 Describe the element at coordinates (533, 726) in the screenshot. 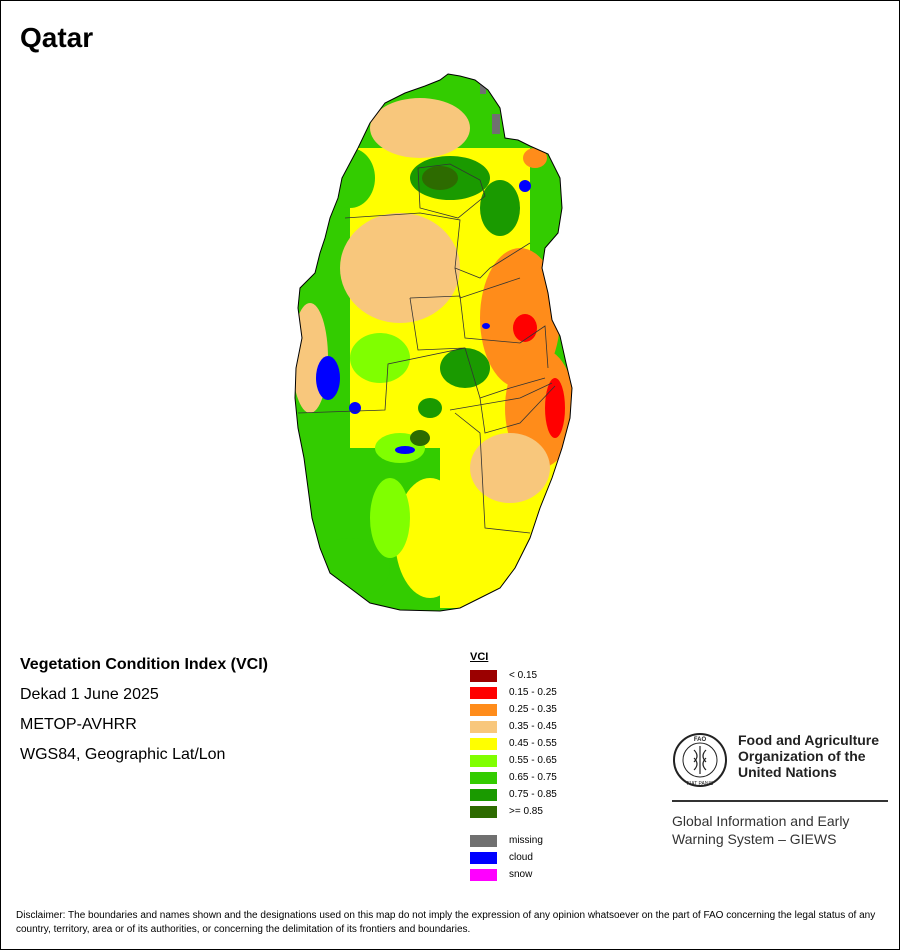

I see `legend-label: 0.35 - 0.45` at that location.